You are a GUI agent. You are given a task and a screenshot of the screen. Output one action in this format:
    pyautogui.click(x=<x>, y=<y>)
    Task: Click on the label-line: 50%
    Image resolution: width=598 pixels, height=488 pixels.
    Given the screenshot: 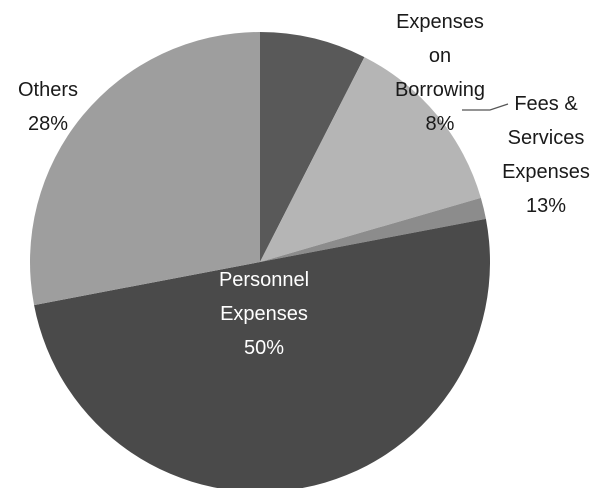 What is the action you would take?
    pyautogui.click(x=264, y=348)
    